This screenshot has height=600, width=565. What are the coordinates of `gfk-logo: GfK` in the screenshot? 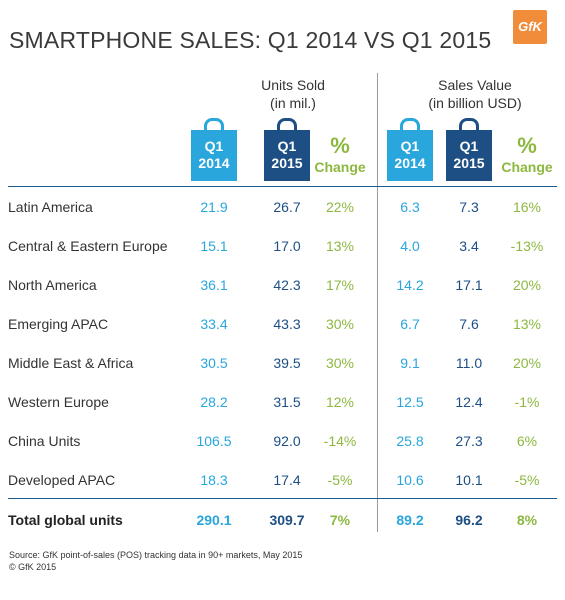 It's located at (530, 27).